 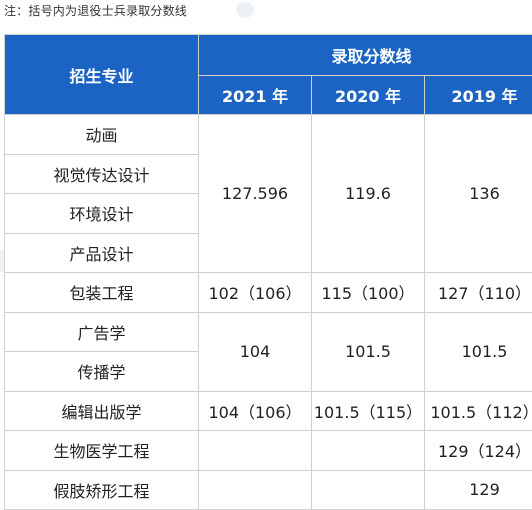 I want to click on cloud-decoration-top, so click(x=245, y=10).